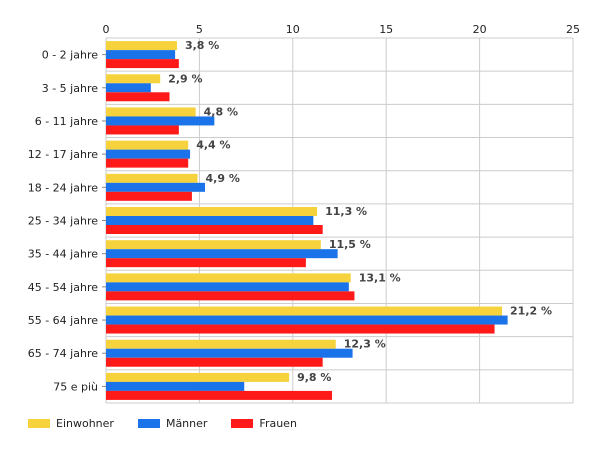 This screenshot has width=600, height=450. What do you see at coordinates (531, 311) in the screenshot?
I see `data-label-8: 21,2 %` at bounding box center [531, 311].